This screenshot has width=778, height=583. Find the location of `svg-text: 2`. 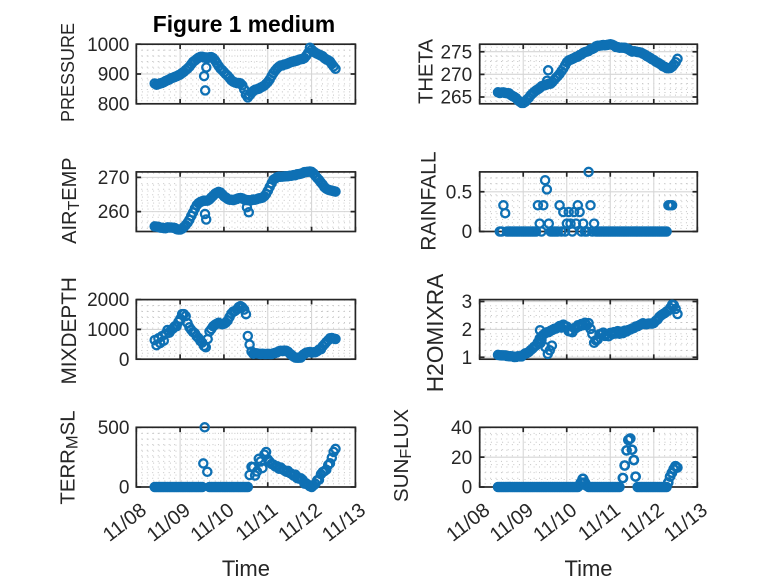

svg-text: 2 is located at coordinates (467, 330).